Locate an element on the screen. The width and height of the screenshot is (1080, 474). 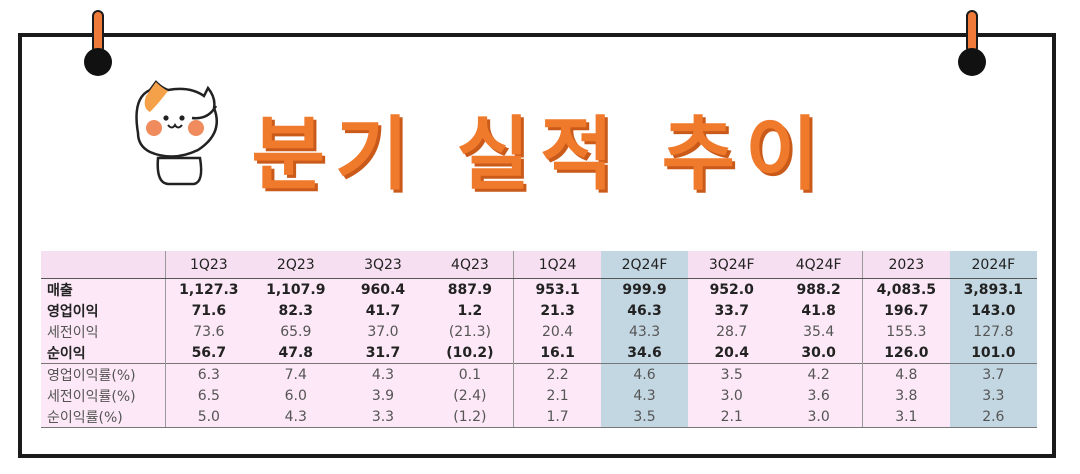
table-cell: 3.8 is located at coordinates (906, 395).